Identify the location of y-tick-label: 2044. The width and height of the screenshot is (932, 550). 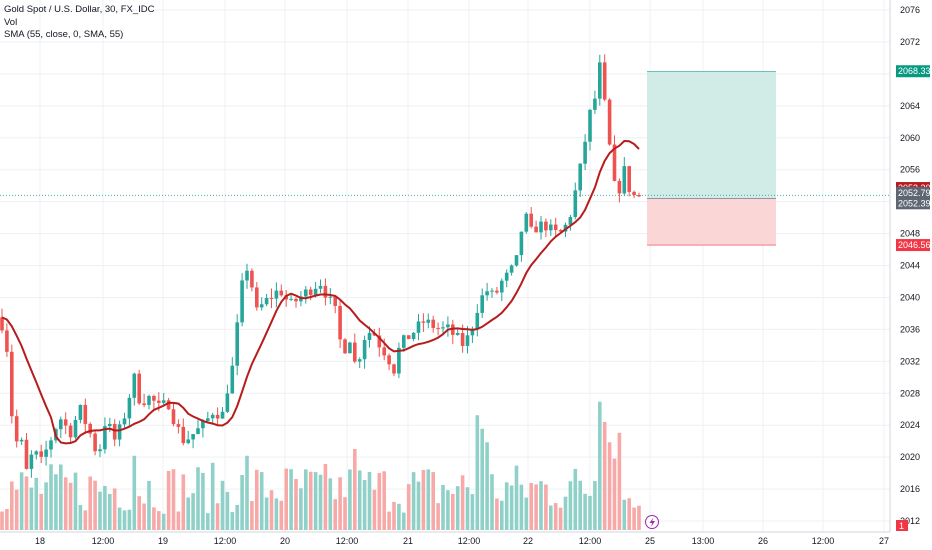
(910, 266).